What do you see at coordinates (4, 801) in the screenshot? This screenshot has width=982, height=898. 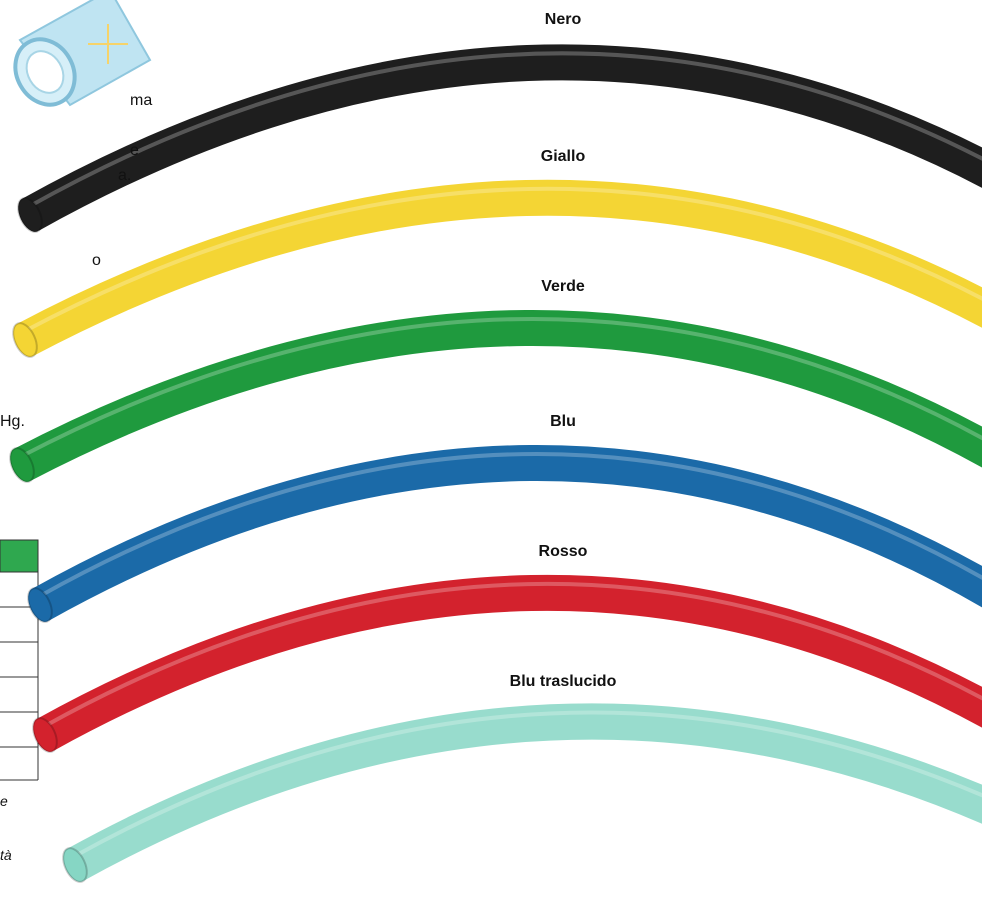 I see `note: e` at bounding box center [4, 801].